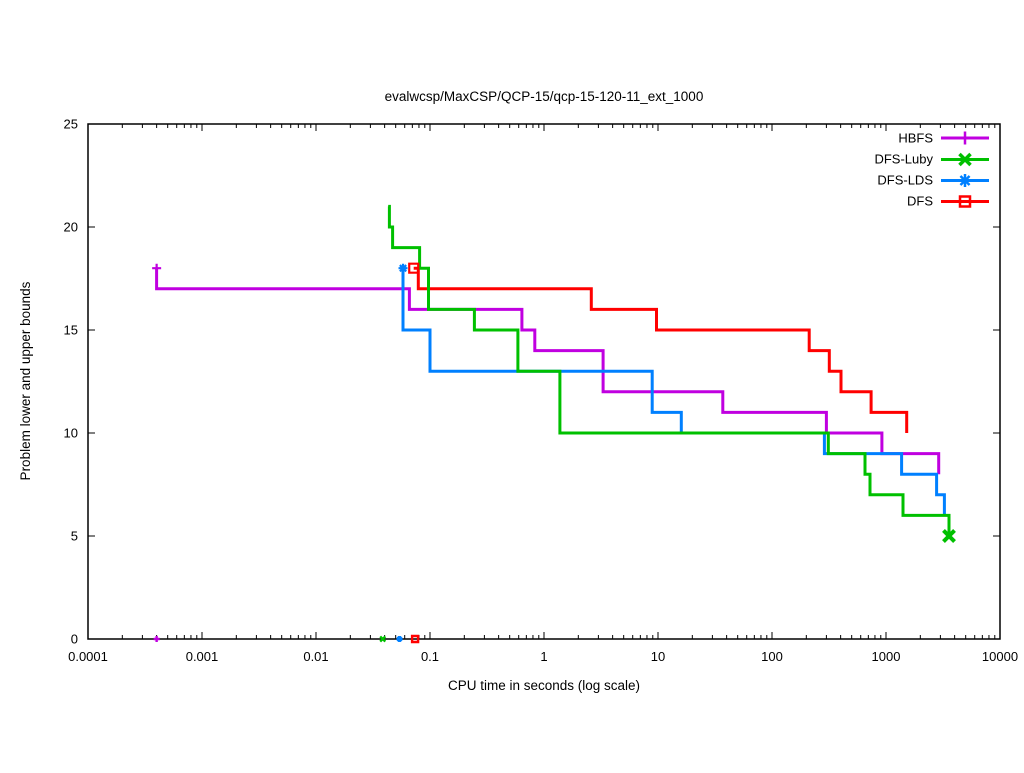 The width and height of the screenshot is (1024, 773). What do you see at coordinates (905, 180) in the screenshot?
I see `legend-label-dfs-lds: DFS-LDS` at bounding box center [905, 180].